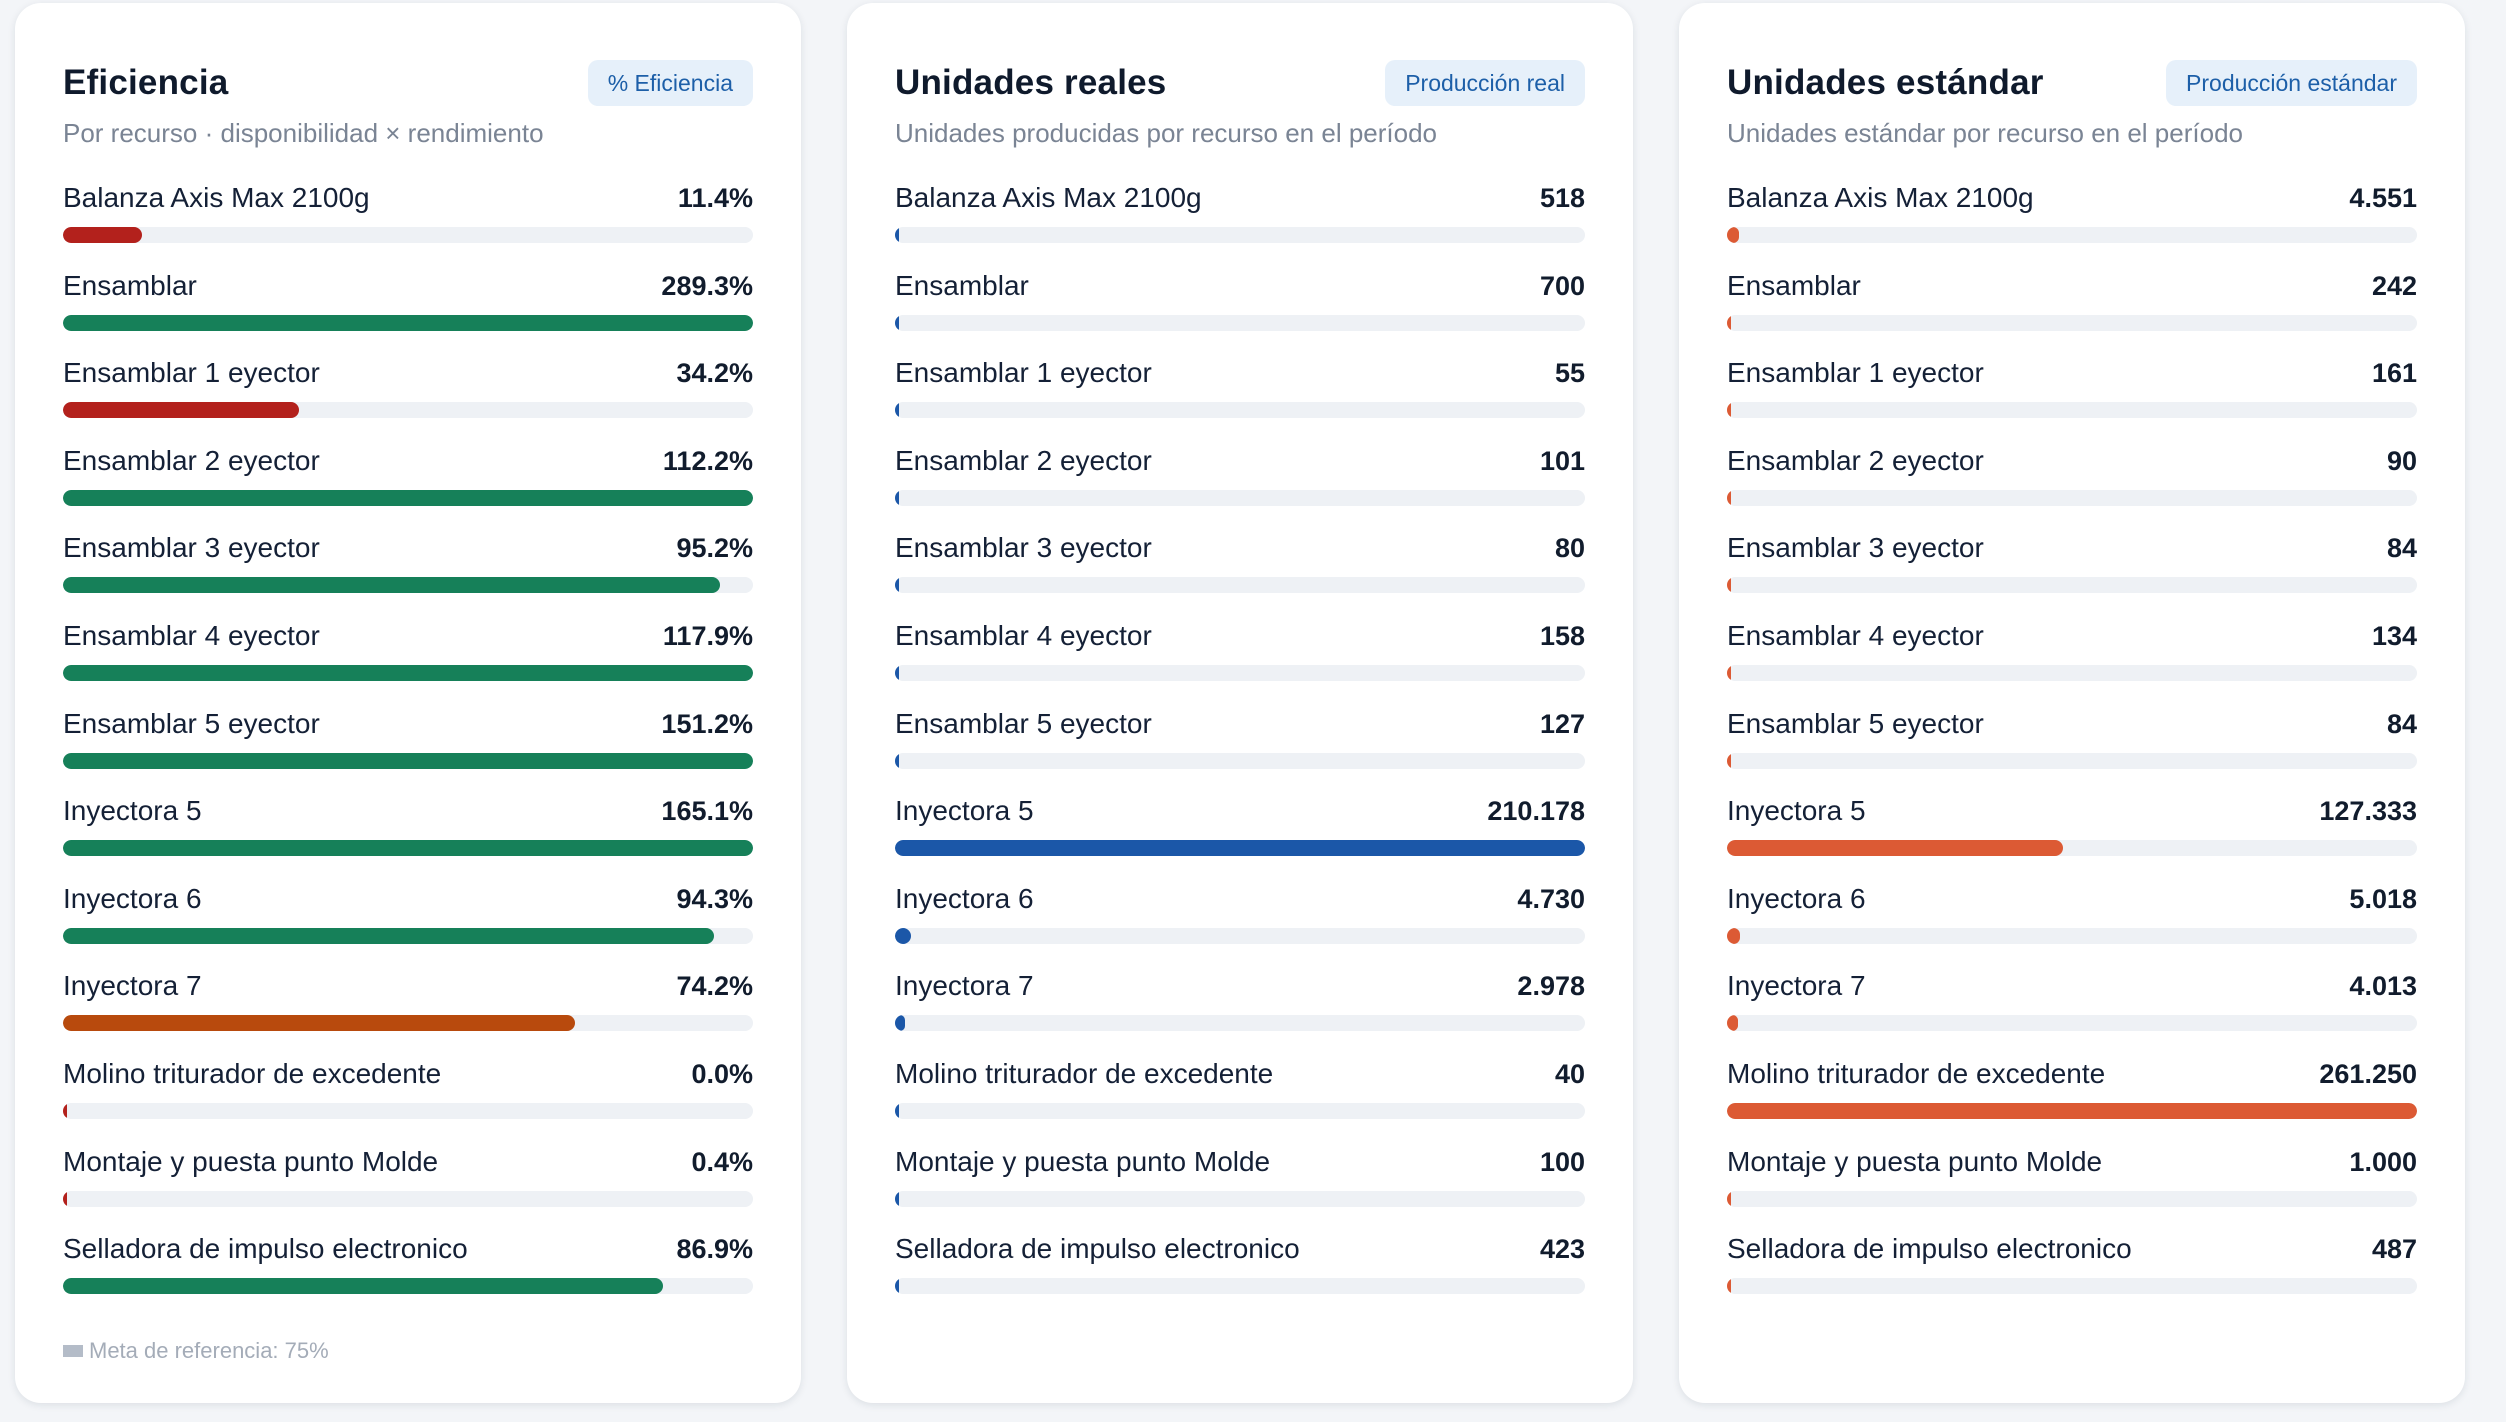 The height and width of the screenshot is (1422, 2506). Describe the element at coordinates (408, 573) in the screenshot. I see `resource-row: Ensamblar 3 eyector 95.2%` at that location.